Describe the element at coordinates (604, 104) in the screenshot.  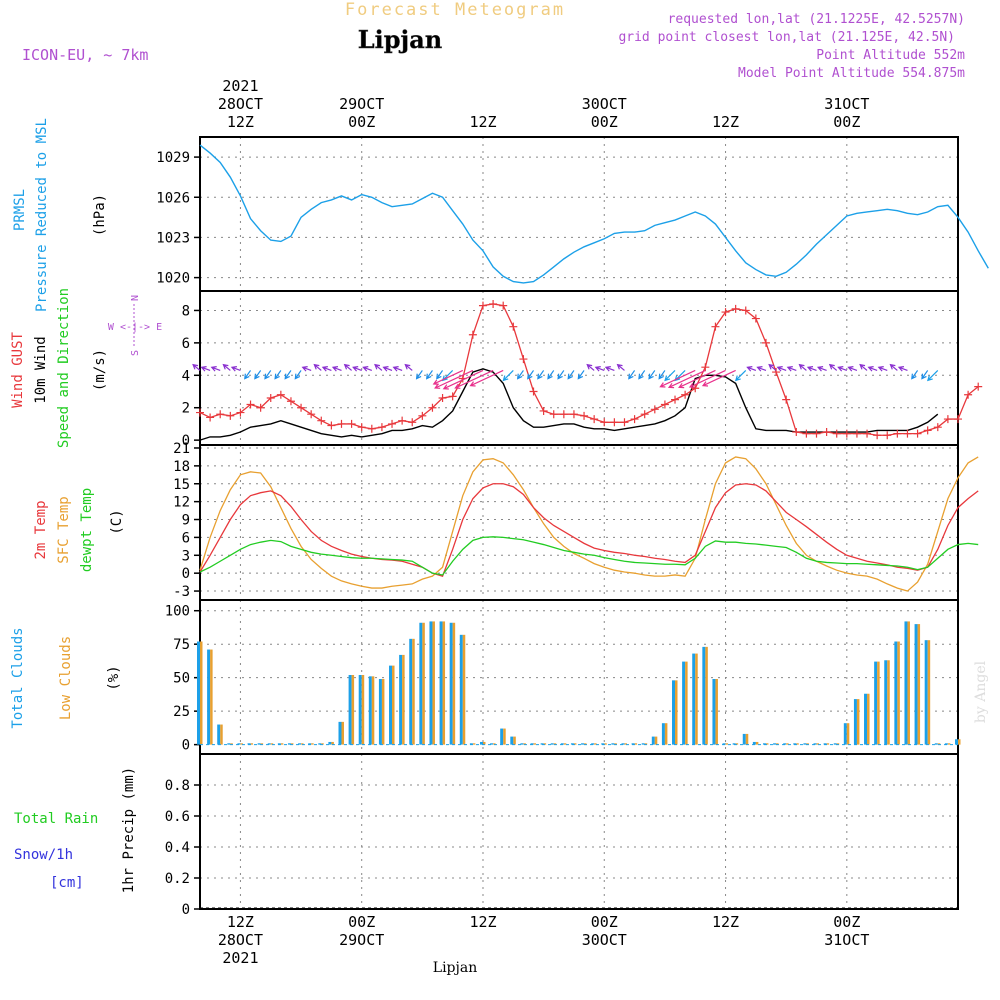
I see `time-axis-label: 30OCT` at that location.